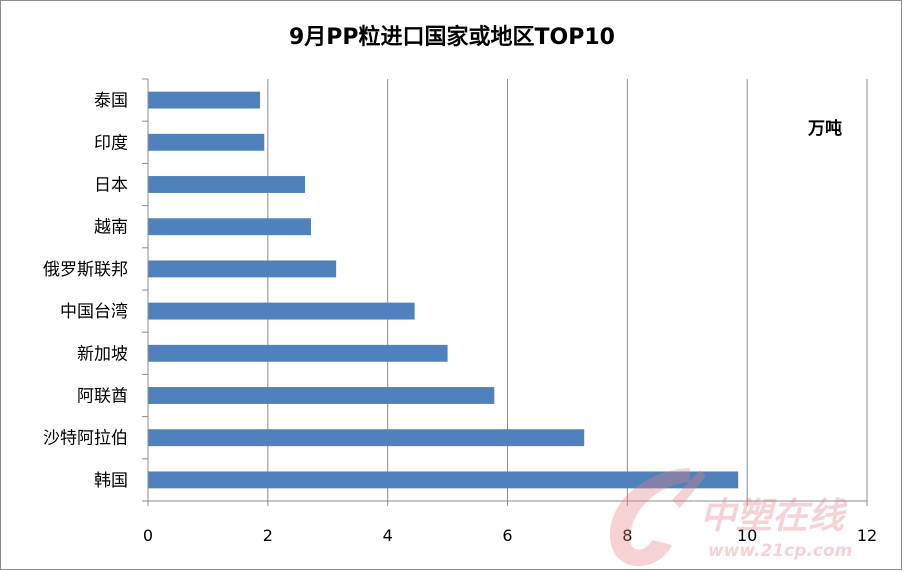 The height and width of the screenshot is (572, 904). I want to click on y-category-label: 阿联酋, so click(102, 397).